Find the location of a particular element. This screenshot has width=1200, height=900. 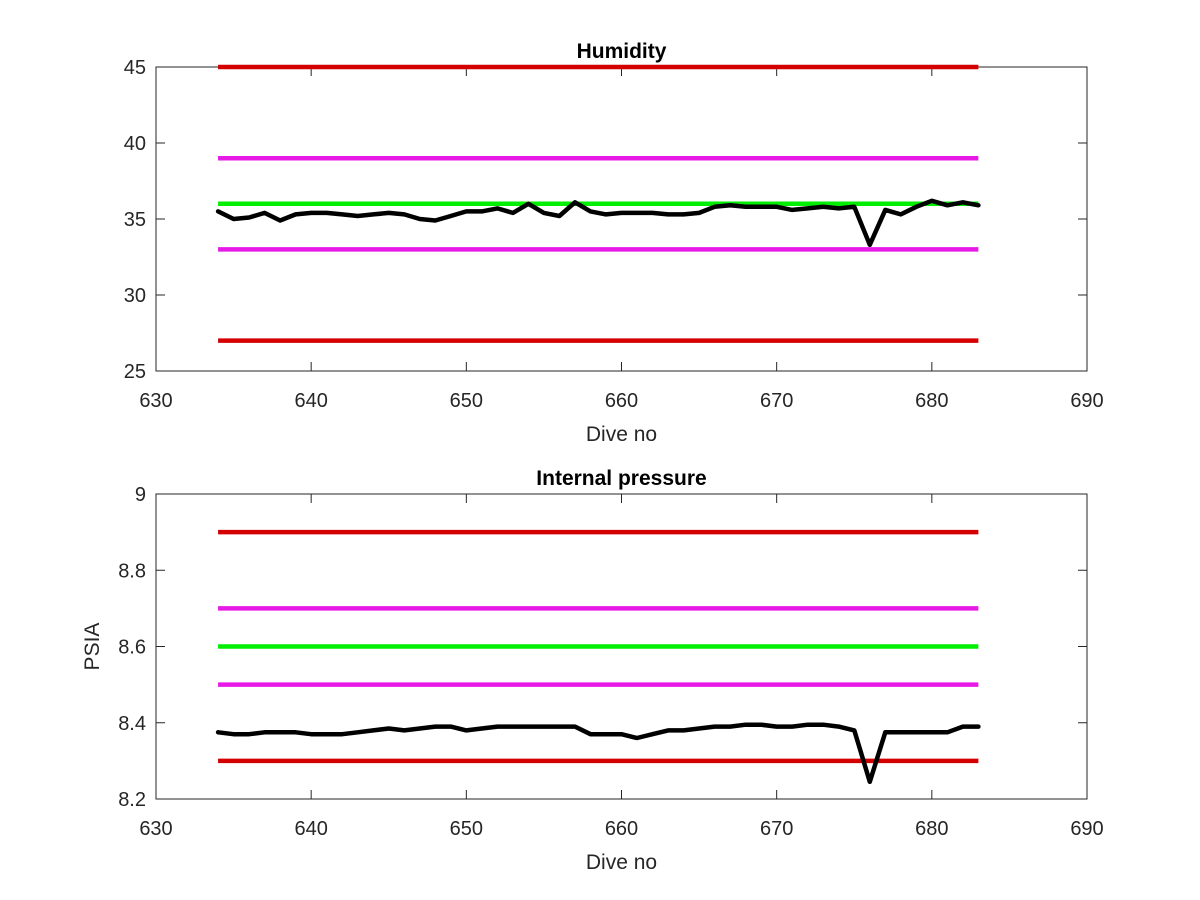

humidity-y-tick-label: 25 is located at coordinates (135, 372).